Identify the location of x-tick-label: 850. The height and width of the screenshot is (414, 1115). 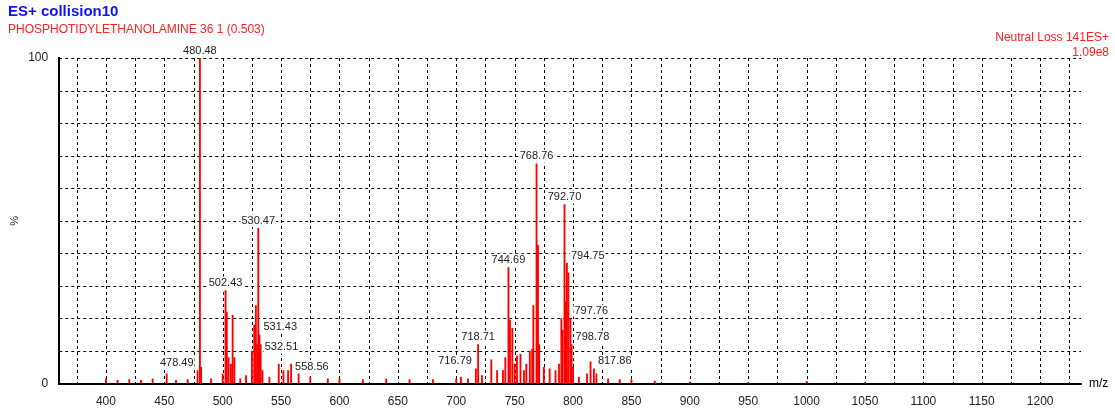
(631, 401).